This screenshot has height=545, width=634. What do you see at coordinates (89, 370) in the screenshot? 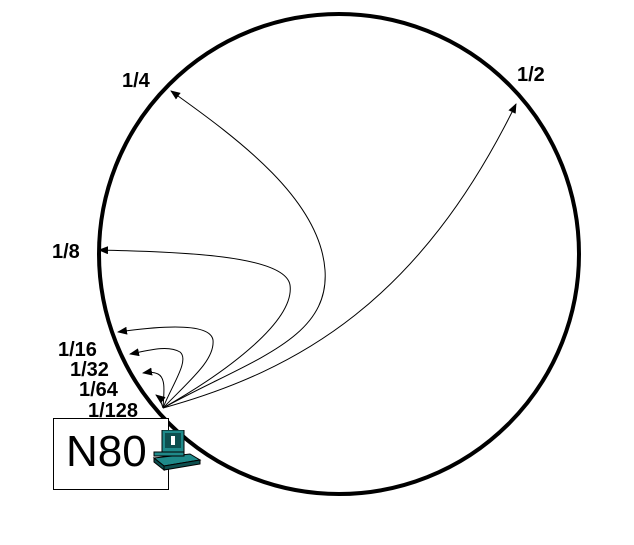
I see `finger-label-1-32: 1/32` at bounding box center [89, 370].